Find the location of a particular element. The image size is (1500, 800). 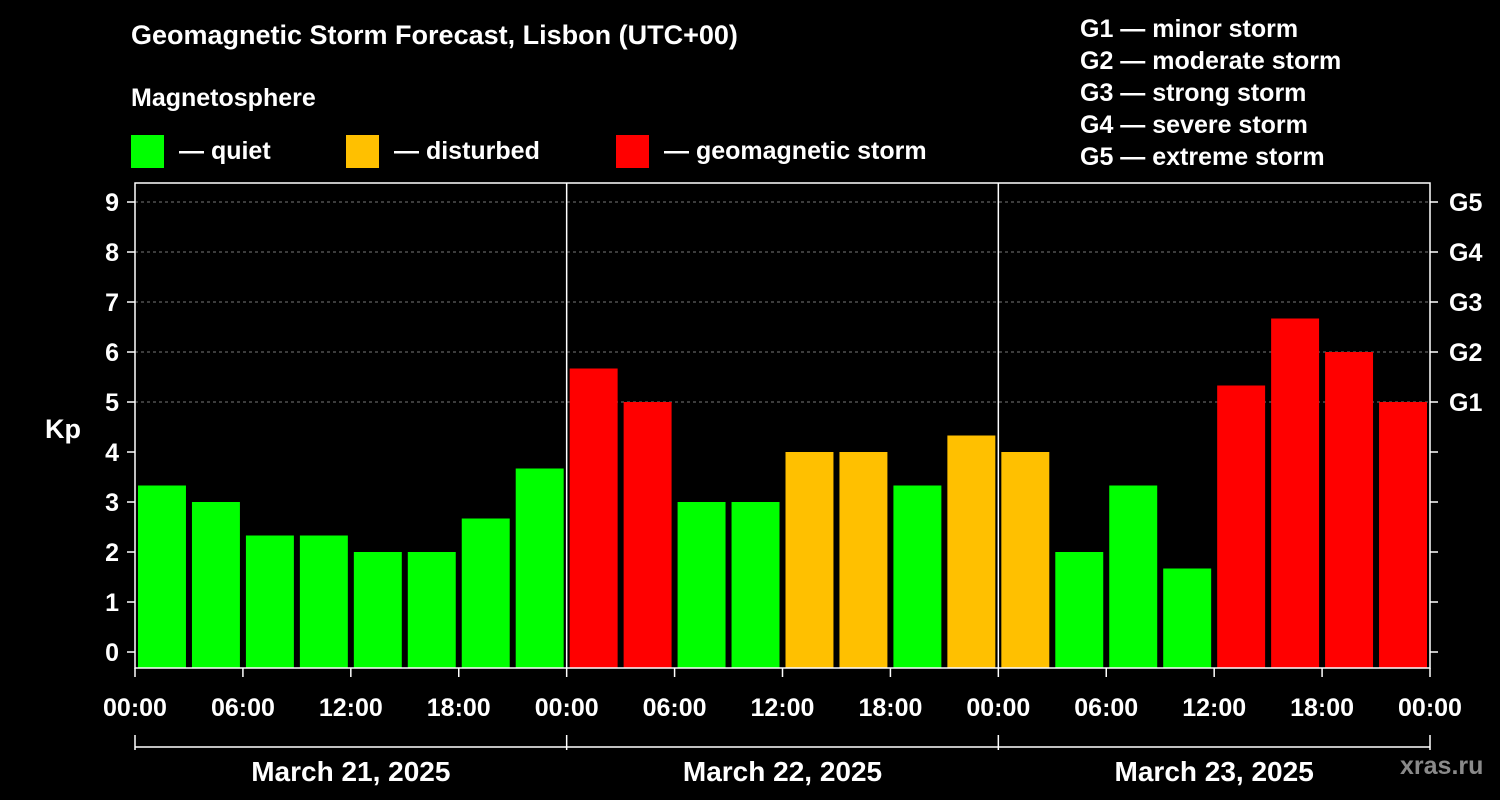

quiet-swatch is located at coordinates (147, 151).